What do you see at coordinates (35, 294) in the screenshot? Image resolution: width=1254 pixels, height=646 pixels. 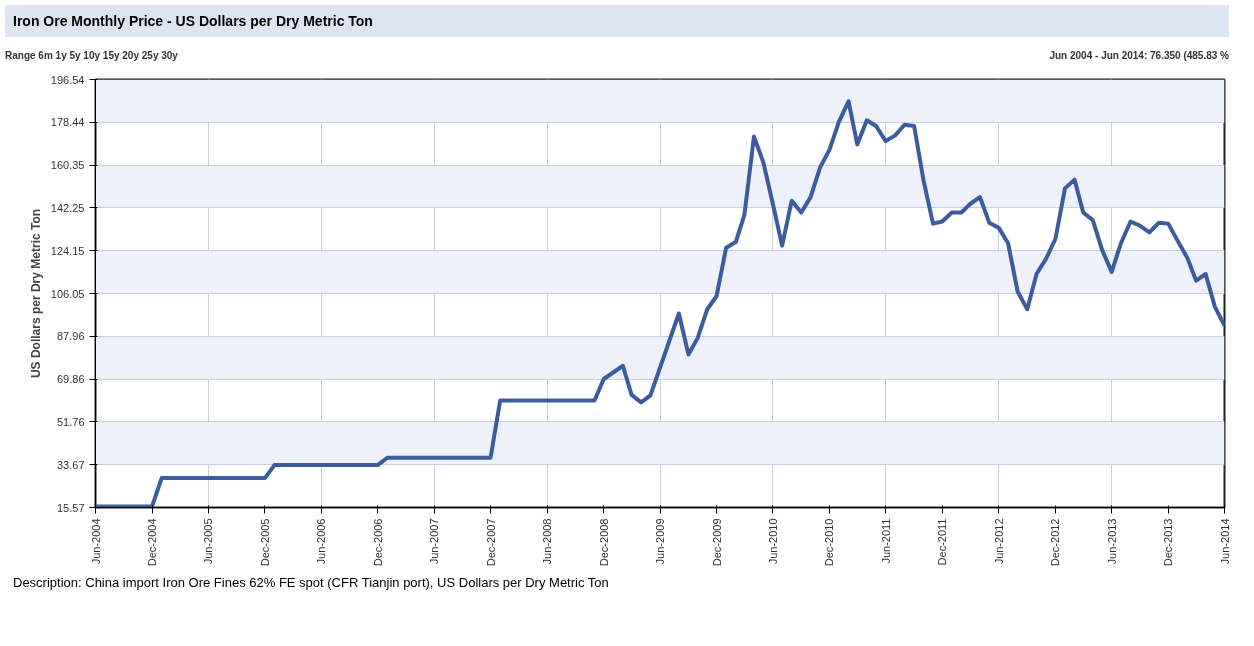 I see `y-axis-title: US Dollars per Dry Metric Ton` at bounding box center [35, 294].